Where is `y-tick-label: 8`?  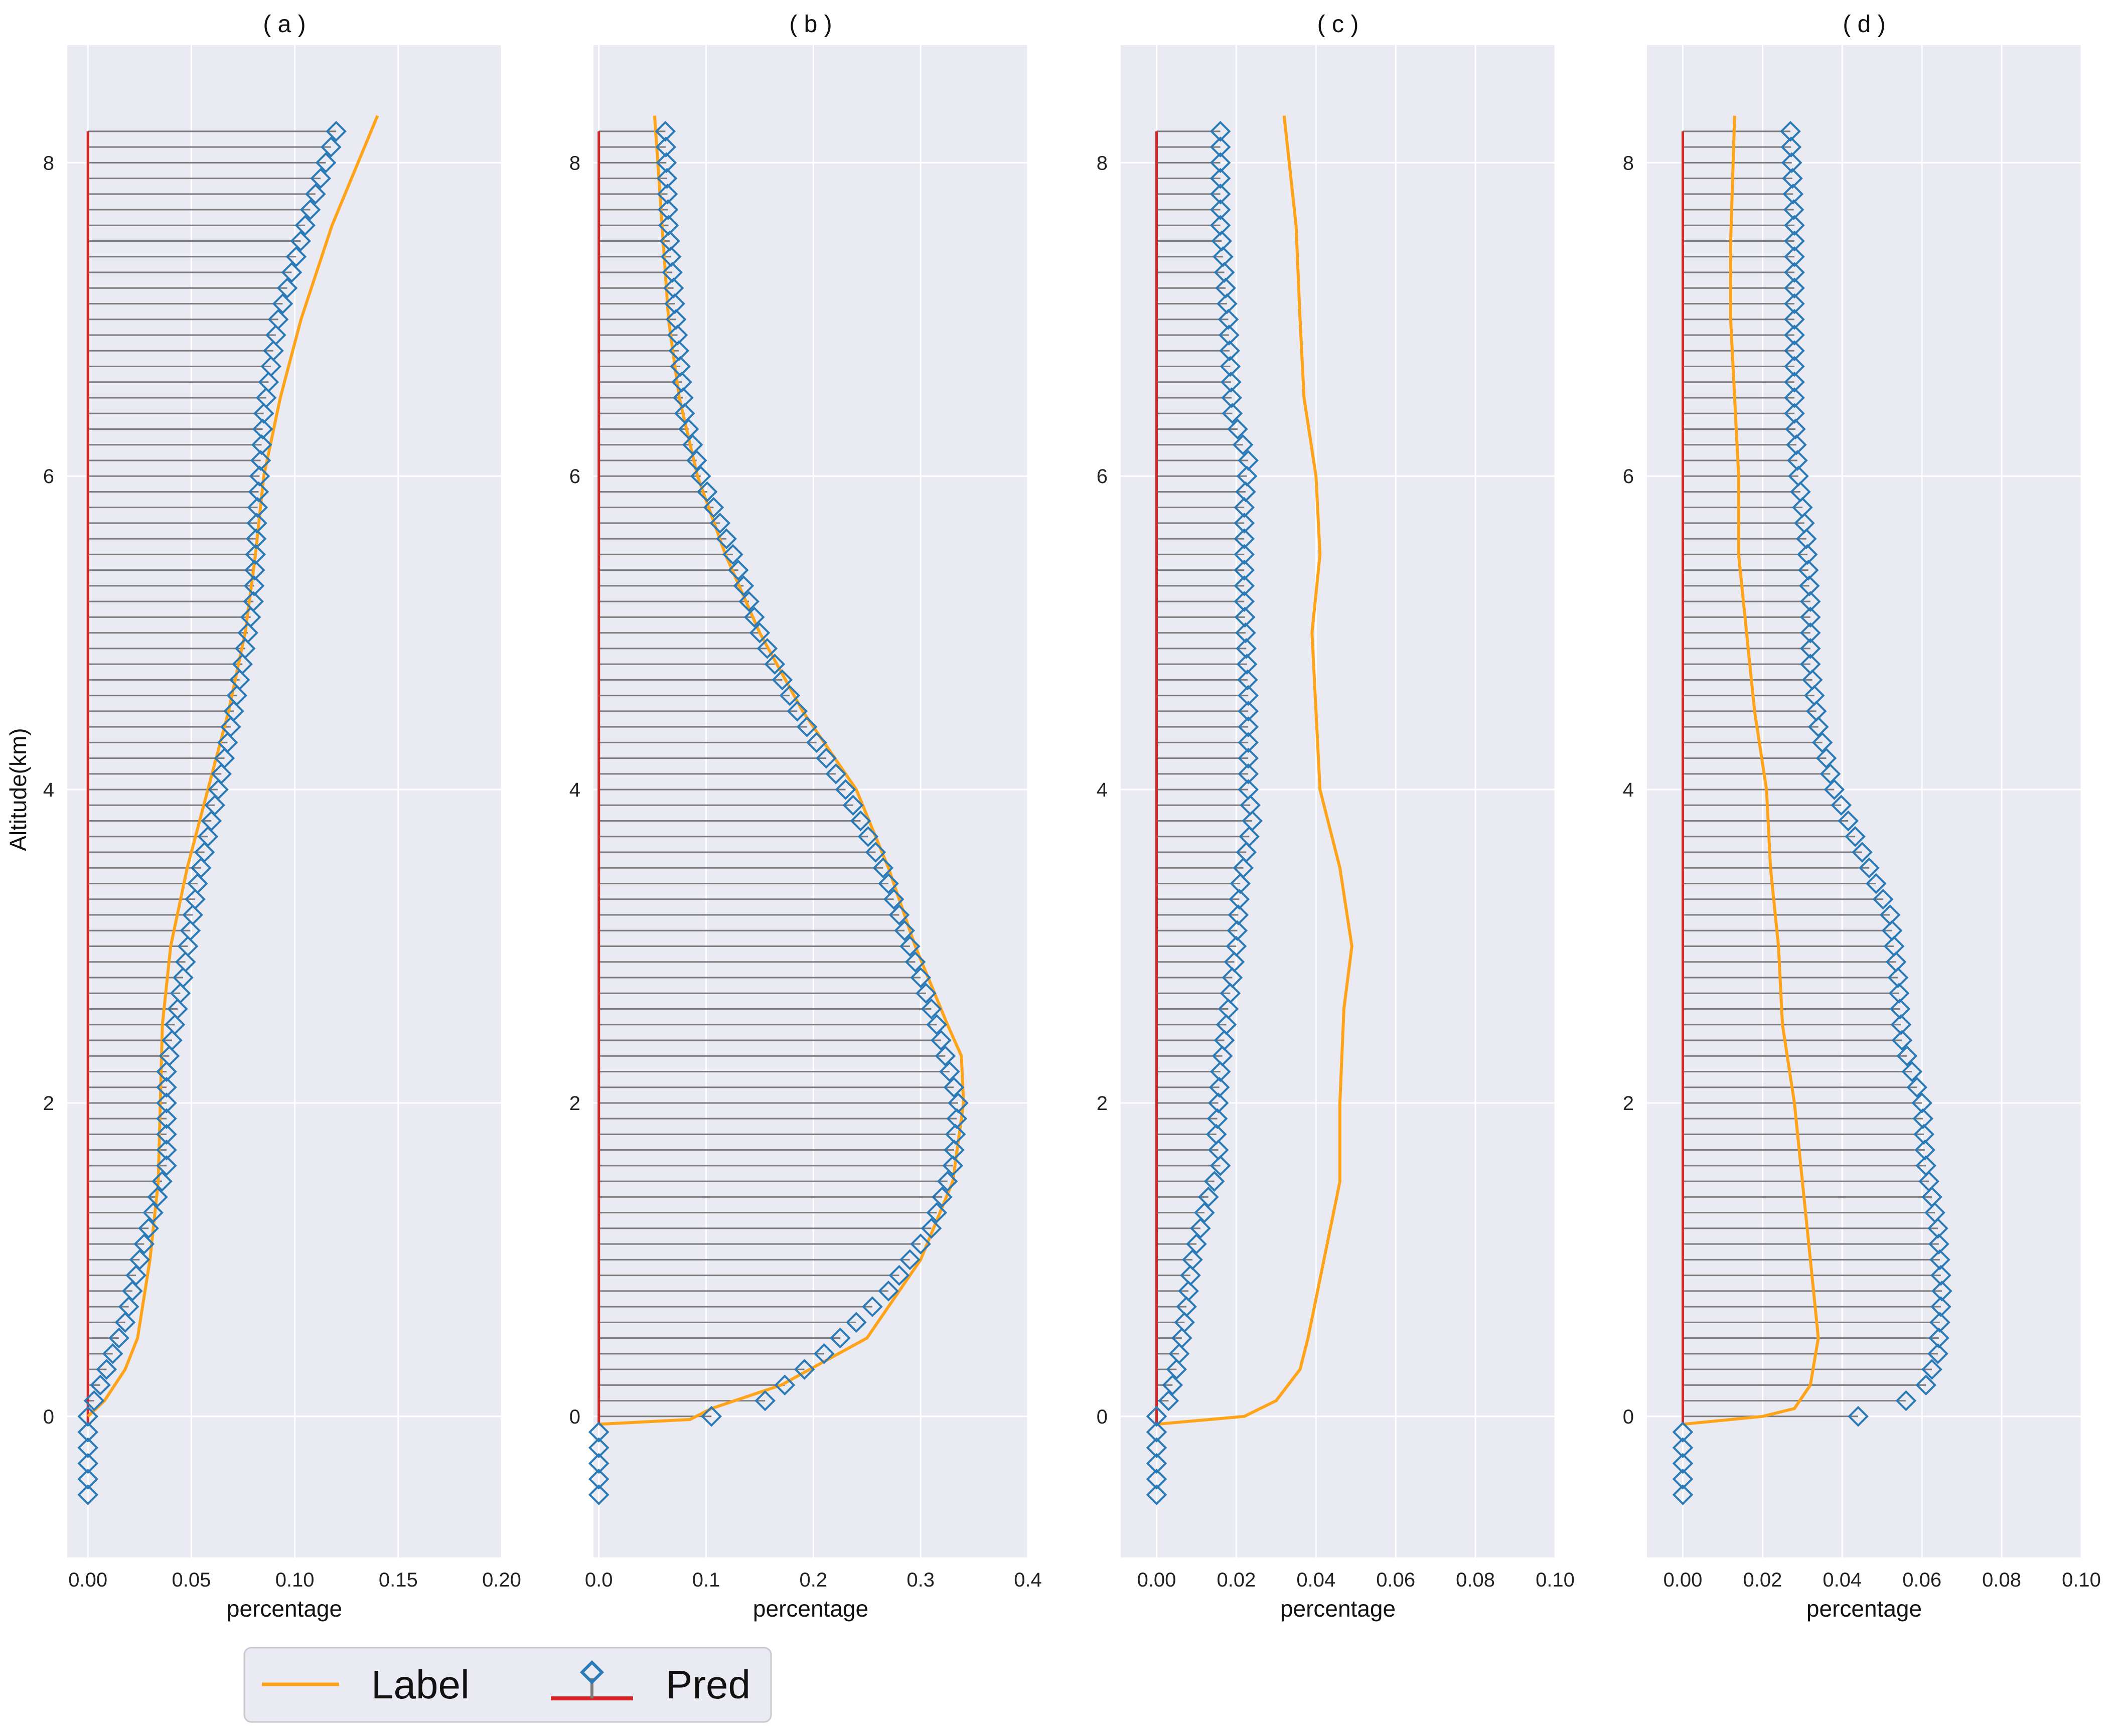
y-tick-label: 8 is located at coordinates (1629, 163).